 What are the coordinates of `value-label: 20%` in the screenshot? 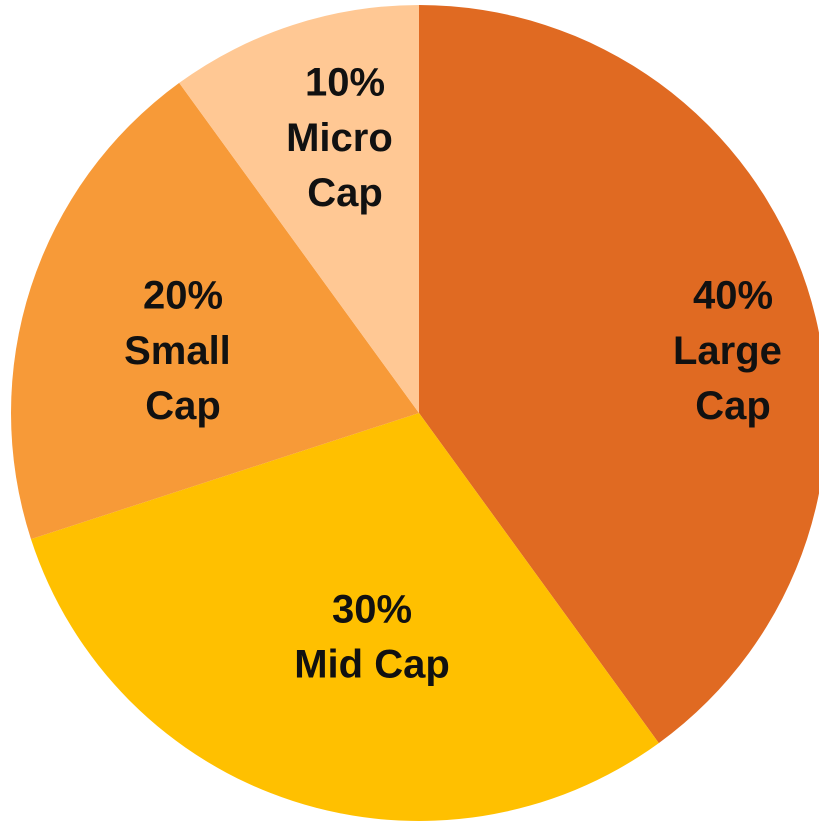 It's located at (183, 296).